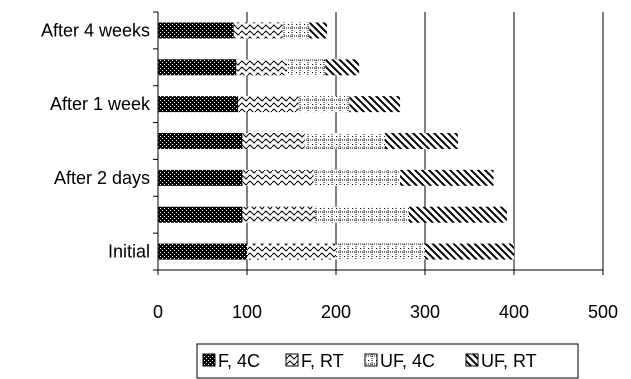  Describe the element at coordinates (239, 361) in the screenshot. I see `legend-label: F, 4C` at that location.